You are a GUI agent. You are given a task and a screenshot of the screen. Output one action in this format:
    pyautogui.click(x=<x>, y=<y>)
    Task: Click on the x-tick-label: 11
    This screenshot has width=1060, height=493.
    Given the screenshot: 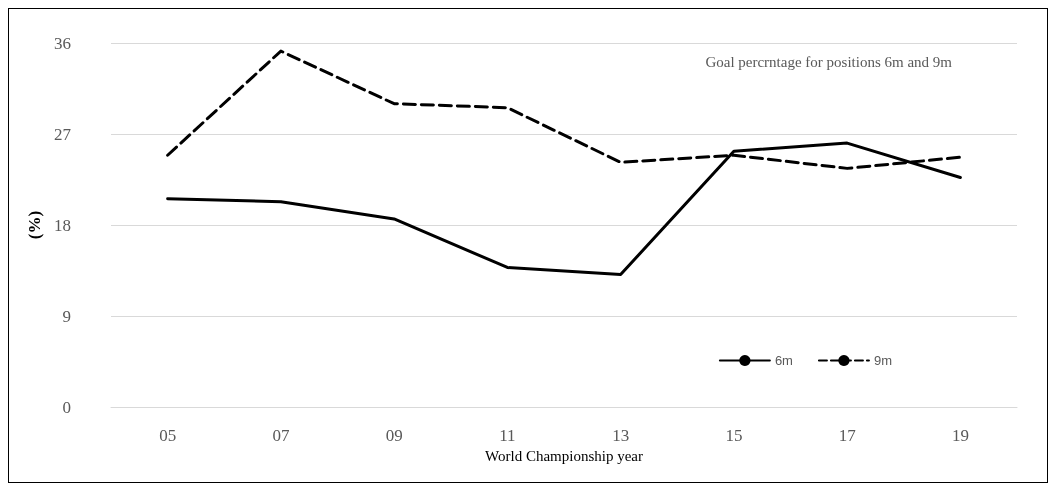 What is the action you would take?
    pyautogui.click(x=507, y=435)
    